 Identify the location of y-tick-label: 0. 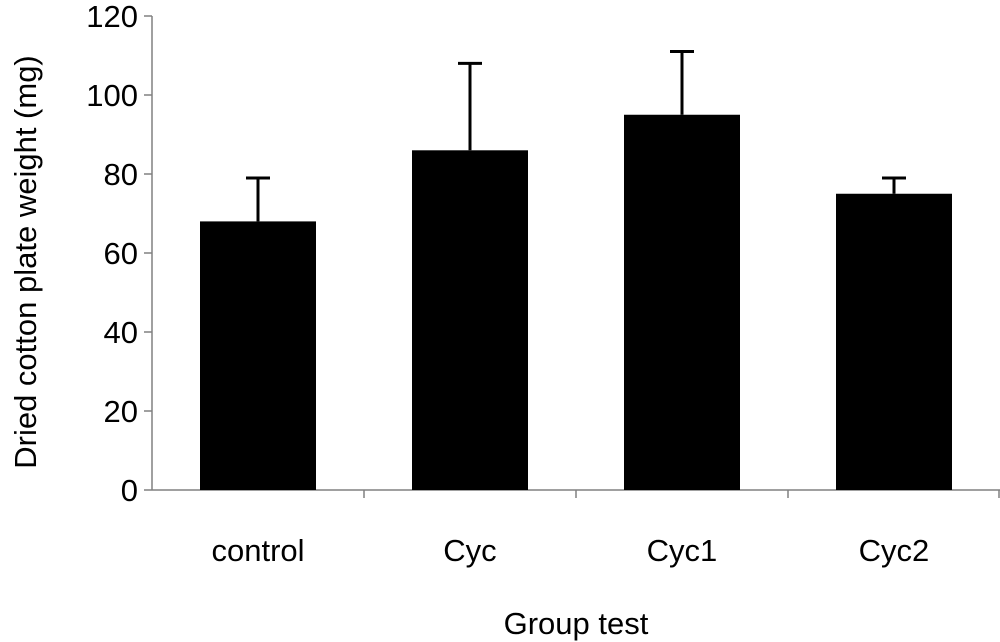
(129, 490).